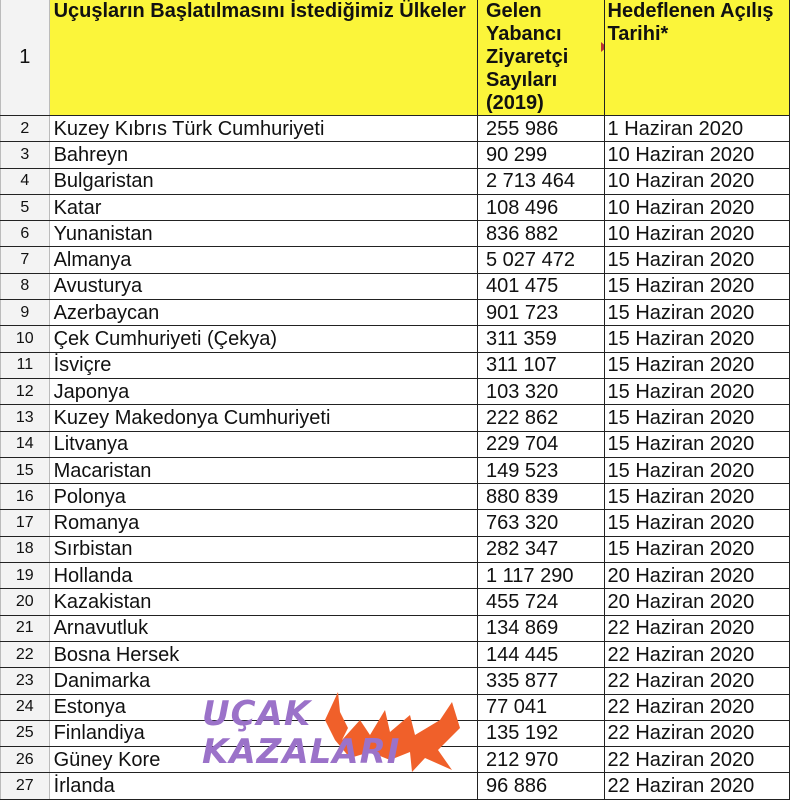 The image size is (790, 800). Describe the element at coordinates (540, 207) in the screenshot. I see `cell-visitors: 108 496` at that location.